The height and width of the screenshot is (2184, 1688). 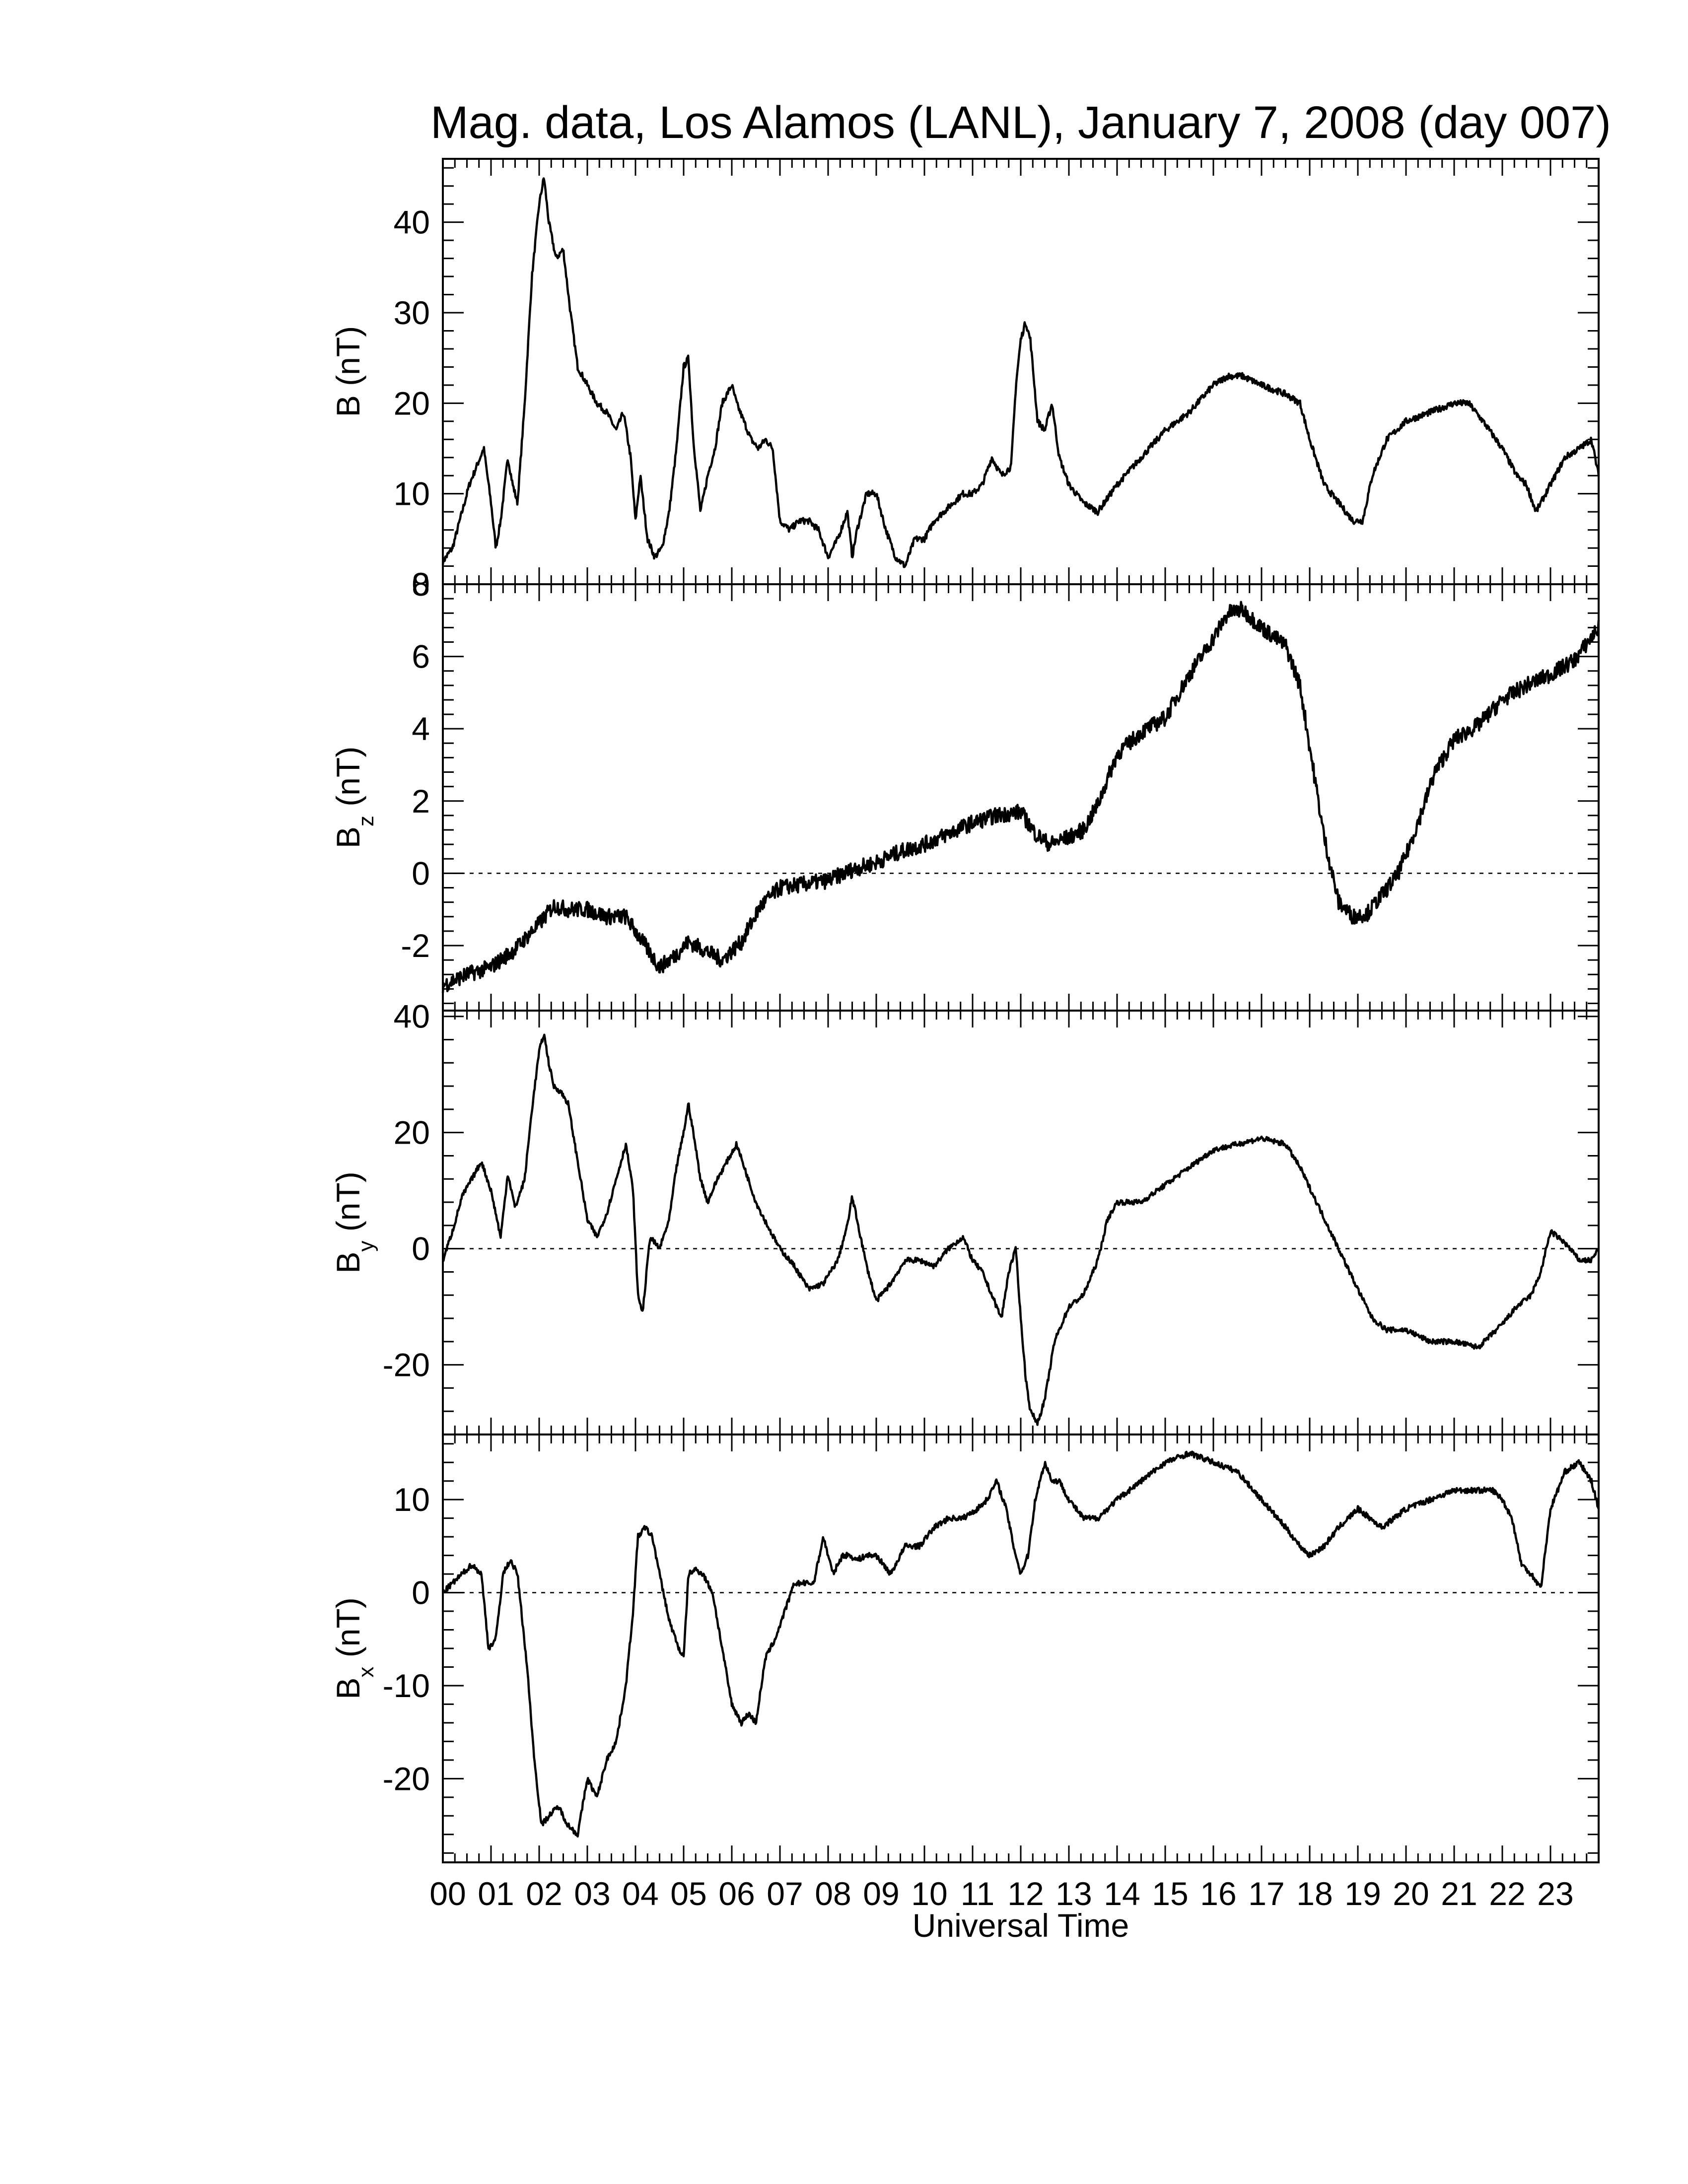 I want to click on y-tick-label: -2, so click(x=415, y=945).